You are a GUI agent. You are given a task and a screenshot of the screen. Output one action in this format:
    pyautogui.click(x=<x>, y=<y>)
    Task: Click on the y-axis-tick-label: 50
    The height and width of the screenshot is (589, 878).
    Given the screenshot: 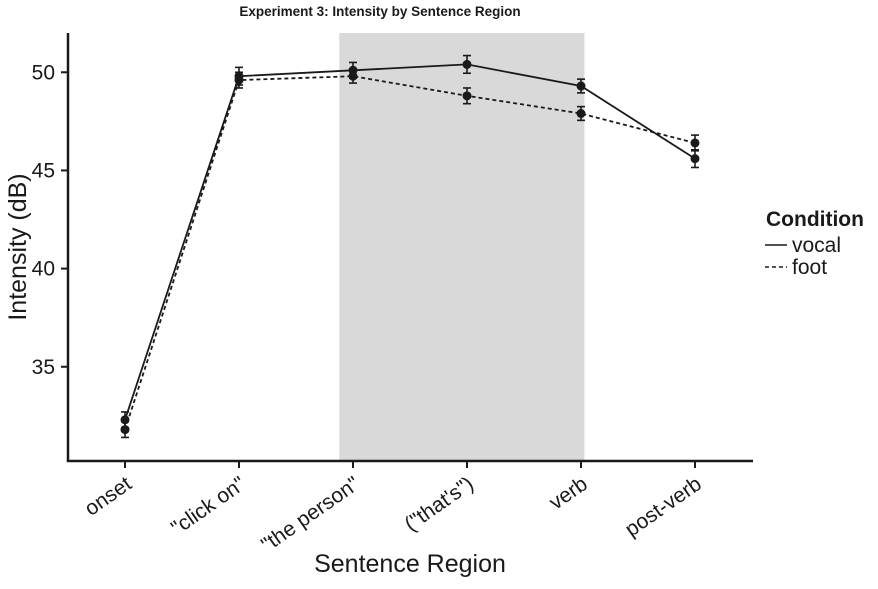 What is the action you would take?
    pyautogui.click(x=43, y=72)
    